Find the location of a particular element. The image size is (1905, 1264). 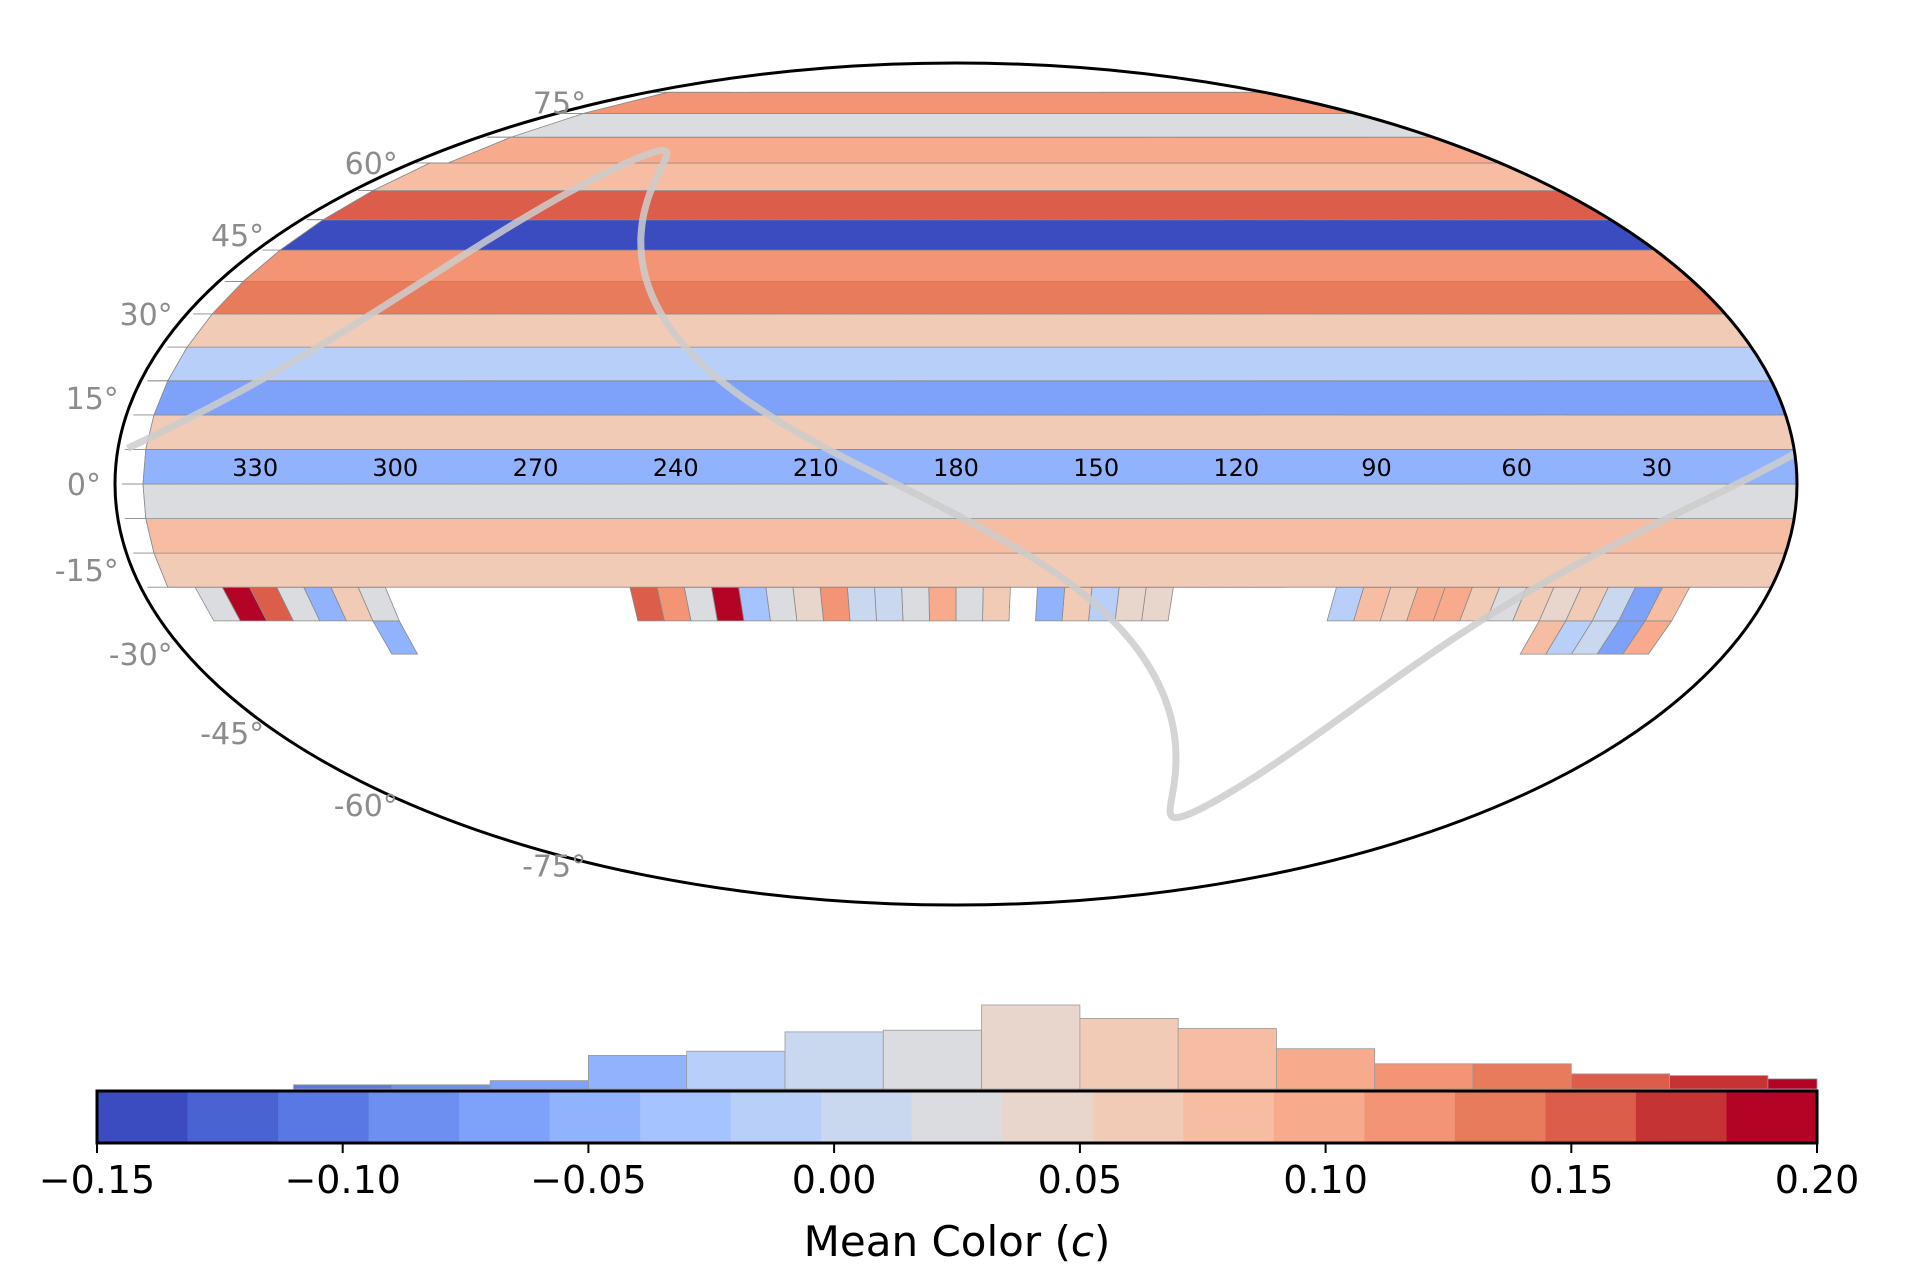

colorbar-bins is located at coordinates (957, 1117).